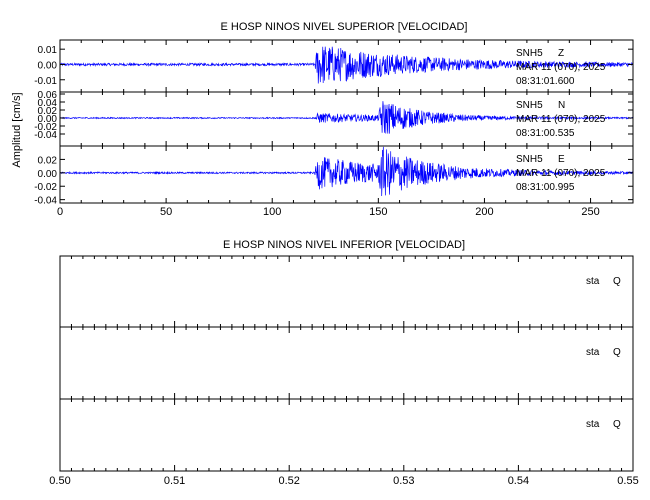 The width and height of the screenshot is (650, 500). Describe the element at coordinates (403, 481) in the screenshot. I see `x-tick-label: 0.53` at that location.